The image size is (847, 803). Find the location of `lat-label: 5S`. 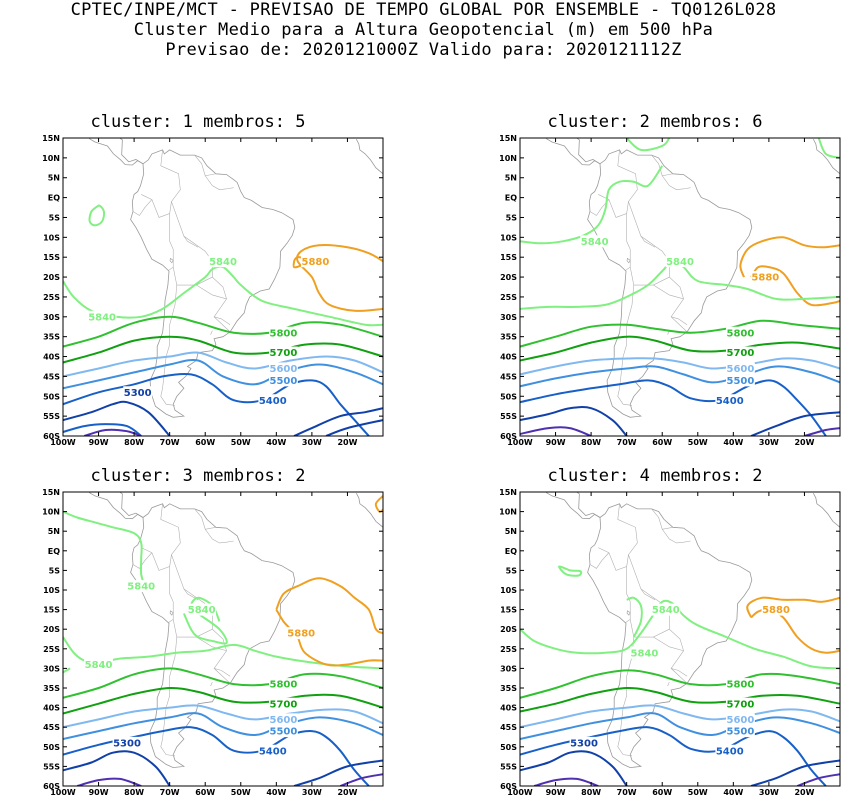

lat-label: 5S is located at coordinates (55, 217).